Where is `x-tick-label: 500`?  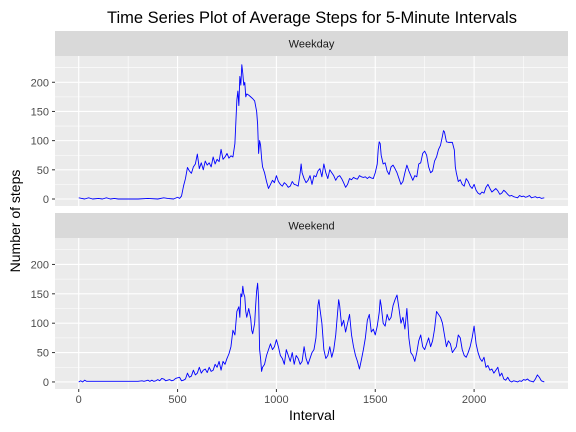 x-tick-label: 500 is located at coordinates (177, 400).